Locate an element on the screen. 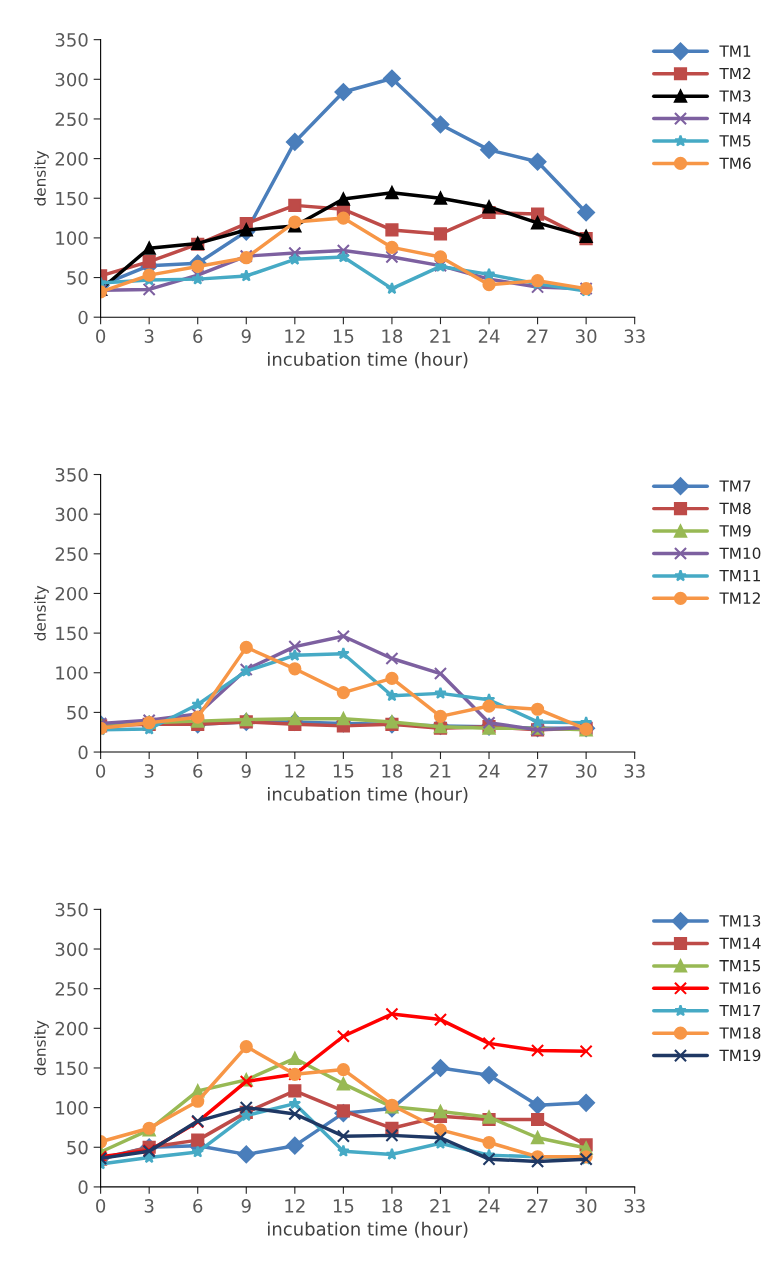  legend-label: TM8 is located at coordinates (735, 508).